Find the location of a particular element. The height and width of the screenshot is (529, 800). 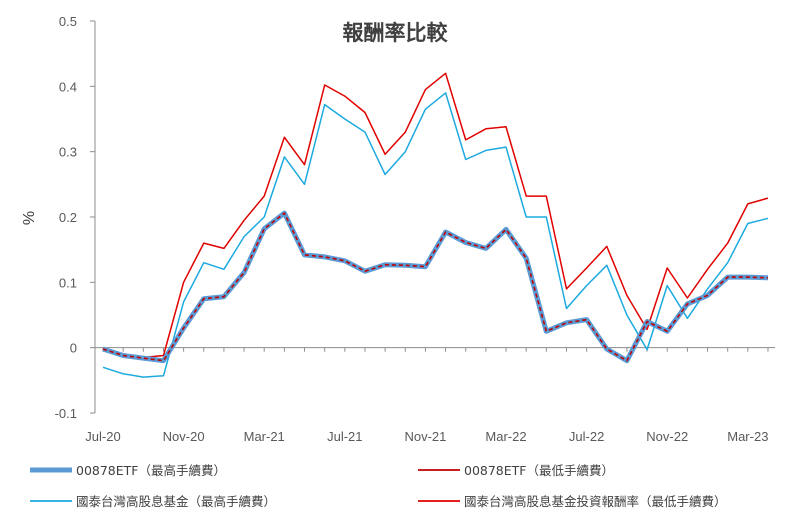

legend-label-3: 國泰台灣高股息基金（最高手續費） is located at coordinates (176, 501).